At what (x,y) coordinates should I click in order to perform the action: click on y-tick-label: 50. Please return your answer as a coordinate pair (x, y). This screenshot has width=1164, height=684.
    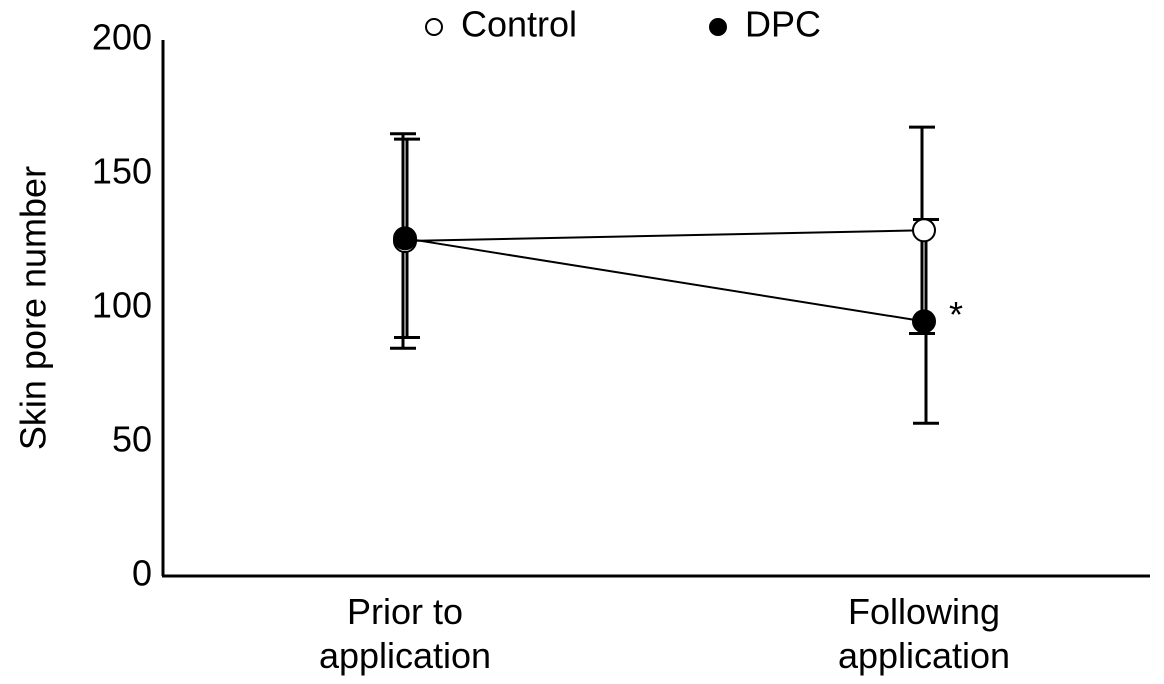
    Looking at the image, I should click on (132, 439).